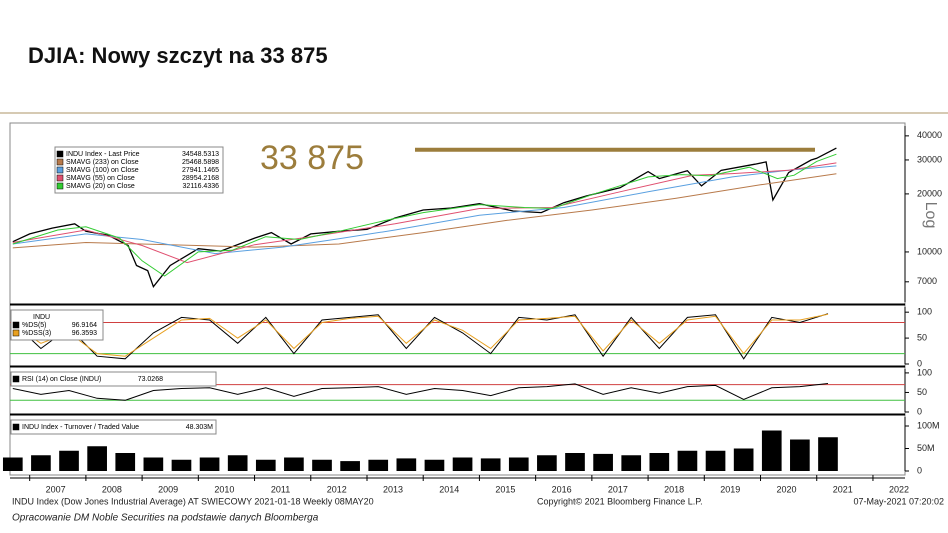  I want to click on legend-value: 25468.5898, so click(200, 162).